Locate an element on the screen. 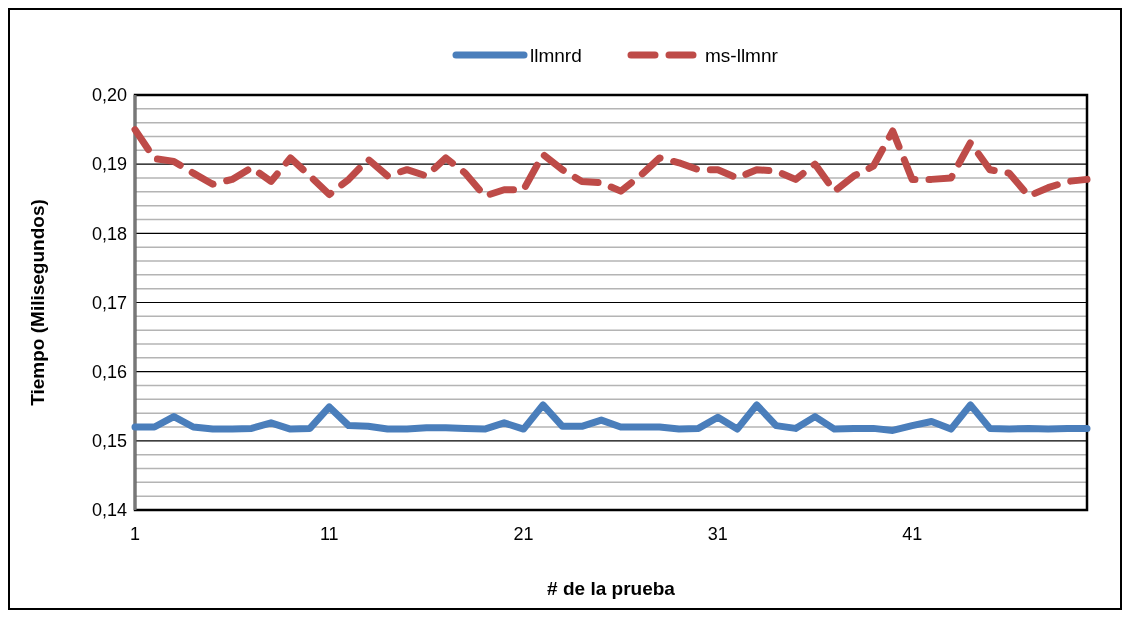 This screenshot has width=1130, height=617. y-tick-label: 0,15 is located at coordinates (109, 441).